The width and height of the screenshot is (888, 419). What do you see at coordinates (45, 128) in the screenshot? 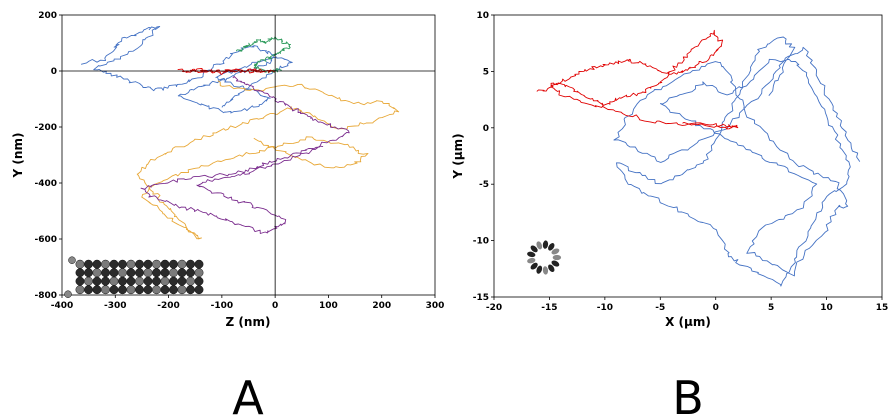
I see `y-tick-label: -200` at bounding box center [45, 128].